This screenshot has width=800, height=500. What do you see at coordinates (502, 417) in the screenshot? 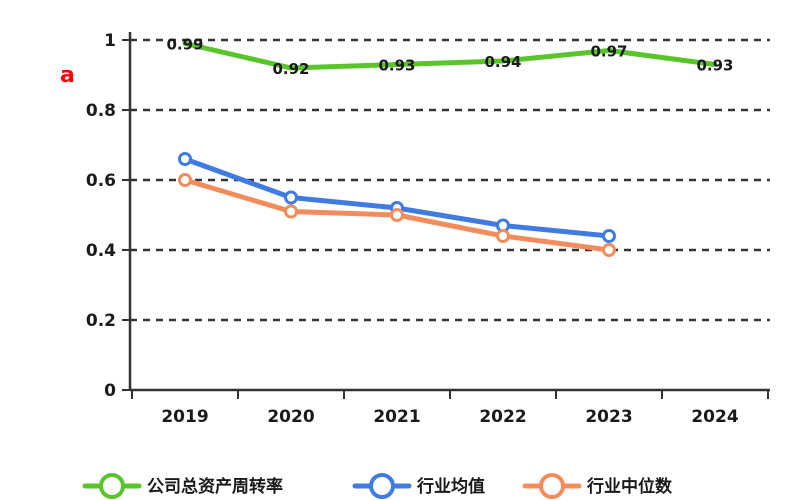
I see `x-tick-label: 2022` at bounding box center [502, 417].